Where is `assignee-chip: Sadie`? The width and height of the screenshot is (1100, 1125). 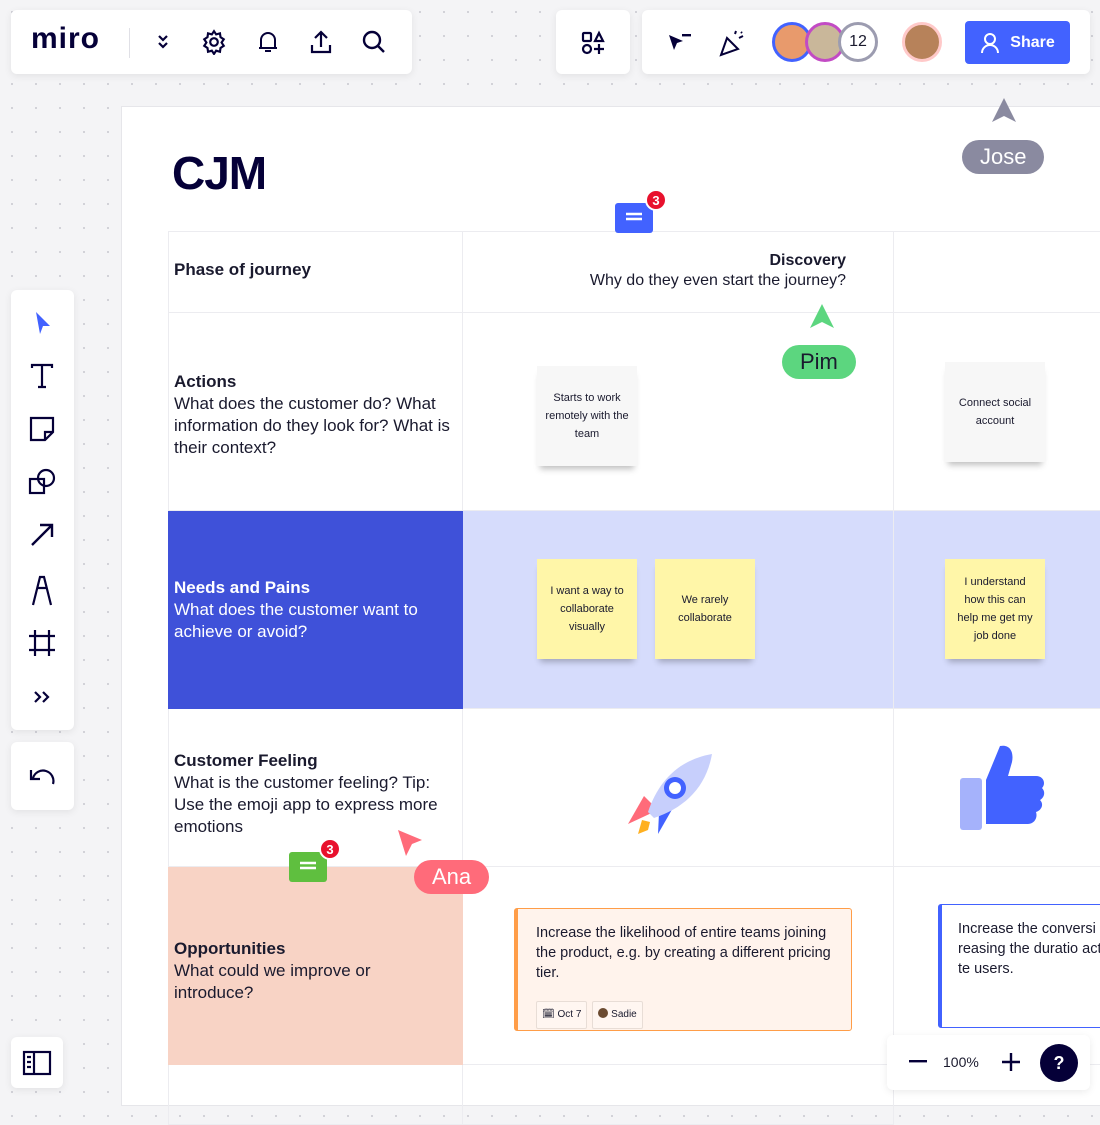 assignee-chip: Sadie is located at coordinates (617, 1015).